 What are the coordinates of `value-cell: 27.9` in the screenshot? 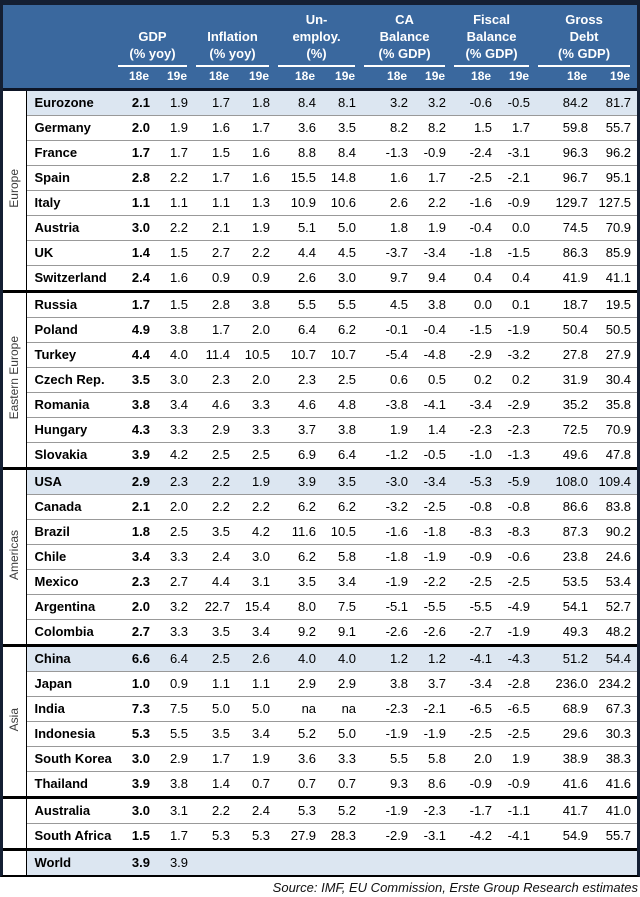 It's located at (616, 354).